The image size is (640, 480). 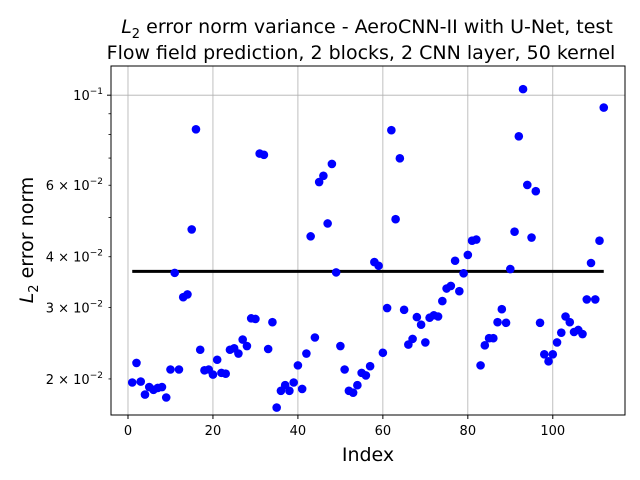 What do you see at coordinates (78, 237) in the screenshot?
I see `y-axis-ticks: 10−1 2 × 10−2 3 × 10−2 4 × 10−2 6 × 10−2` at bounding box center [78, 237].